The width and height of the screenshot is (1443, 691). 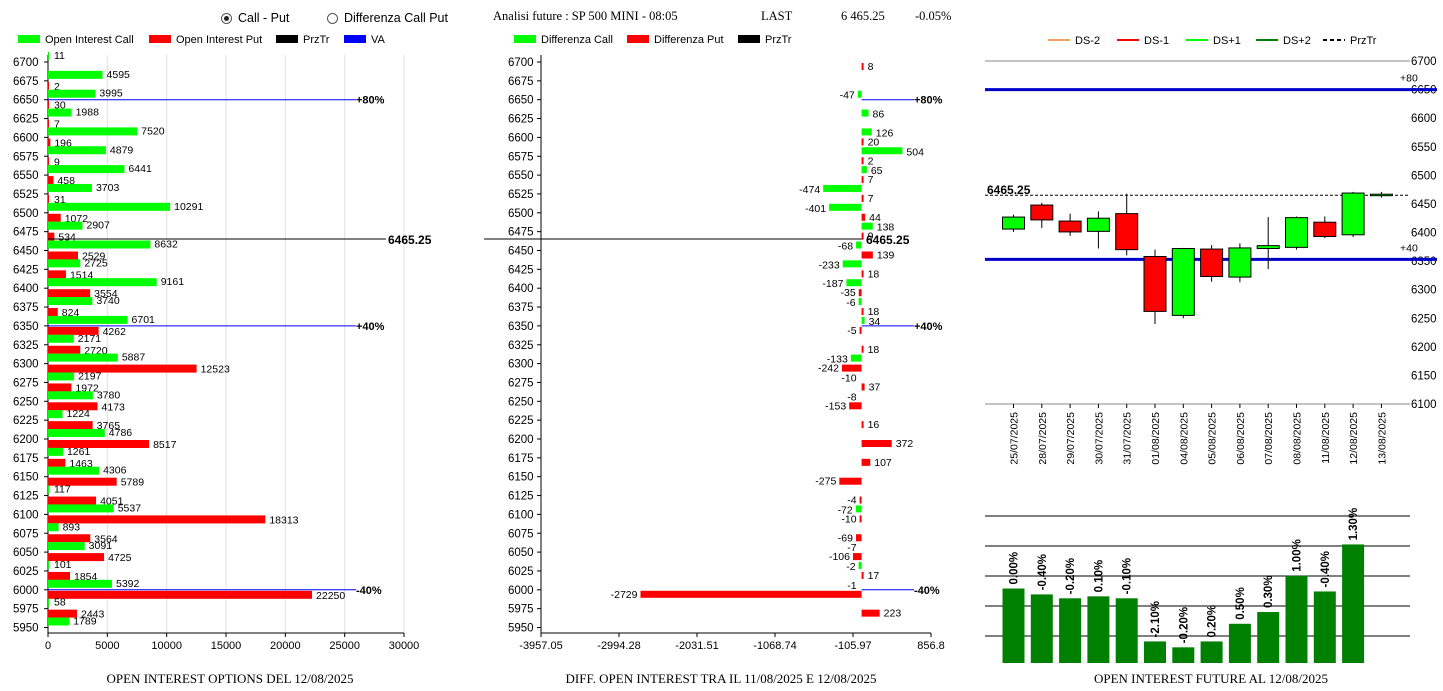 What do you see at coordinates (128, 584) in the screenshot?
I see `call-label: 5392` at bounding box center [128, 584].